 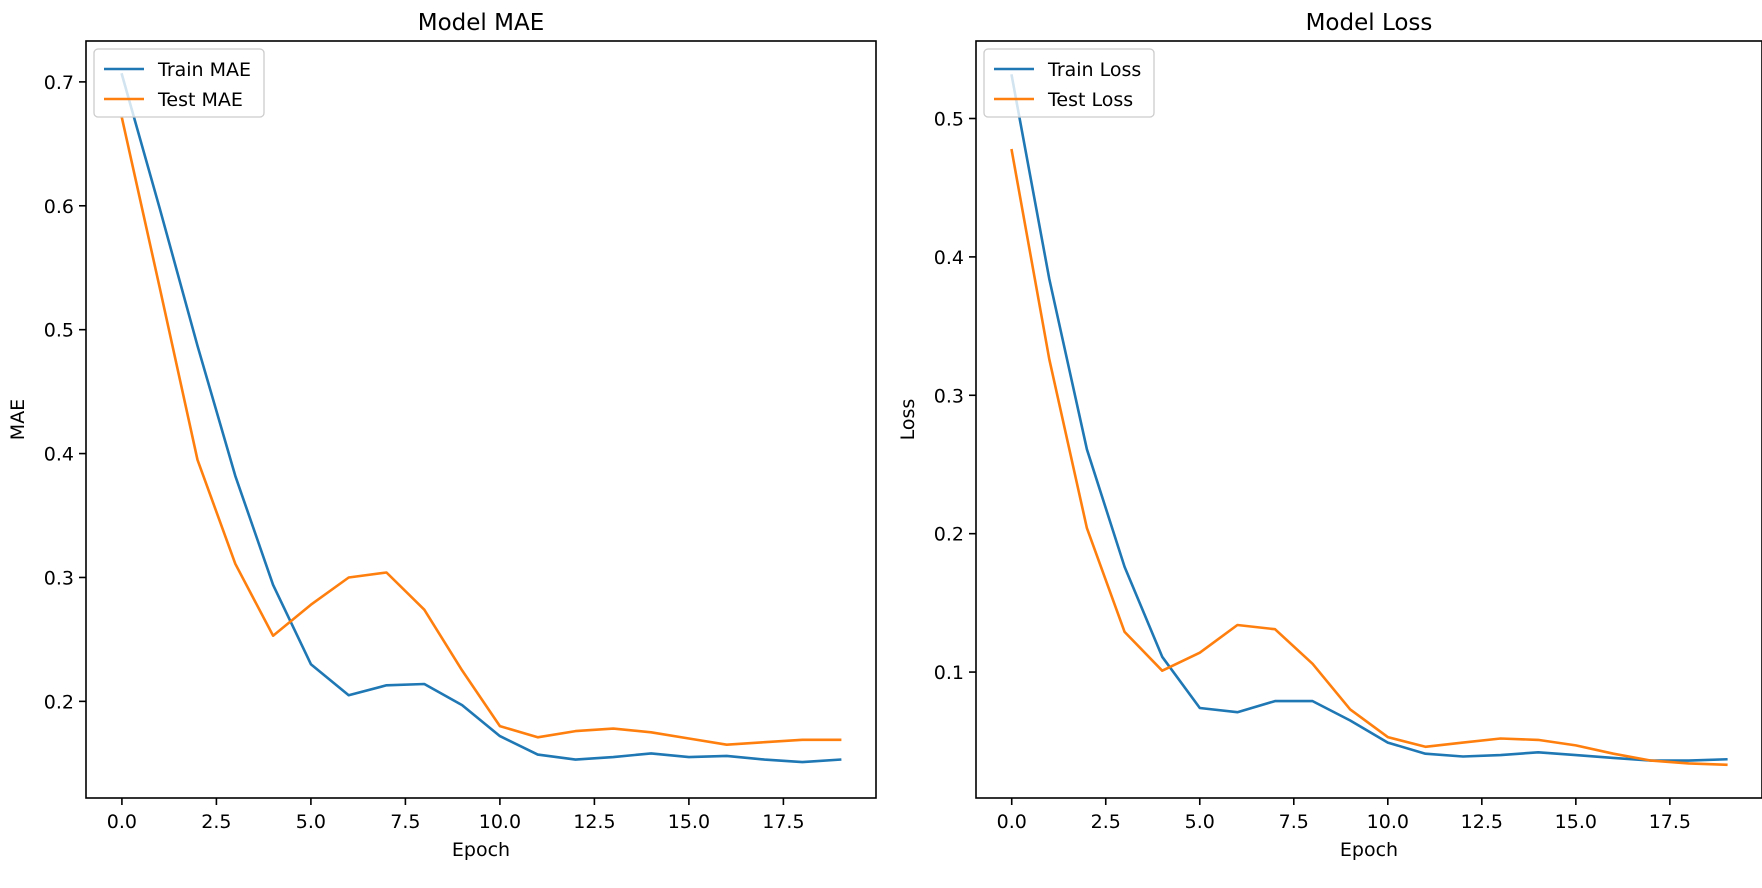 I want to click on legend-entry-label: Train Loss, so click(x=1094, y=70).